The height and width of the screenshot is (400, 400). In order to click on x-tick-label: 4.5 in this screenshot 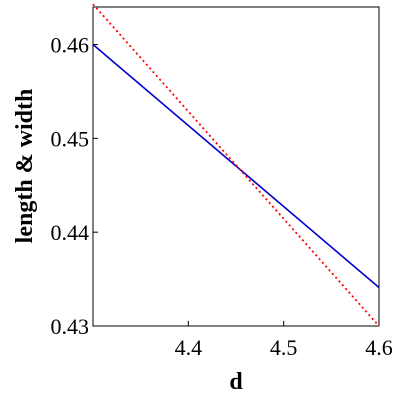, I will do `click(284, 347)`.